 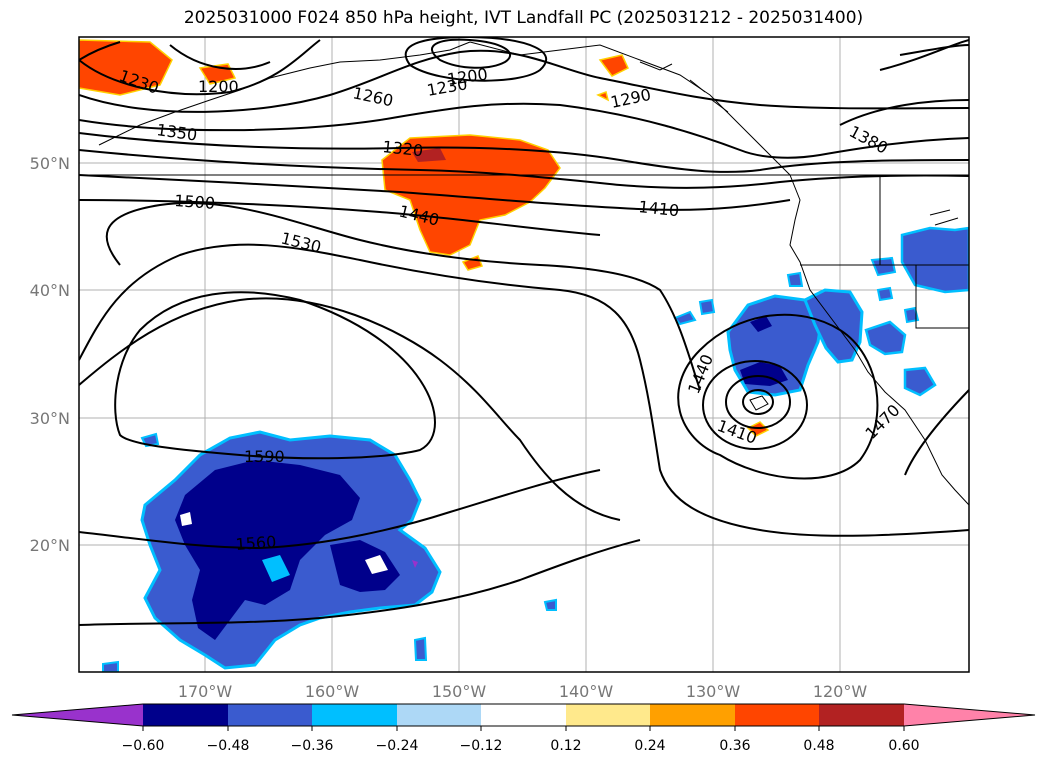 What do you see at coordinates (205, 691) in the screenshot?
I see `lon-label: 170°W` at bounding box center [205, 691].